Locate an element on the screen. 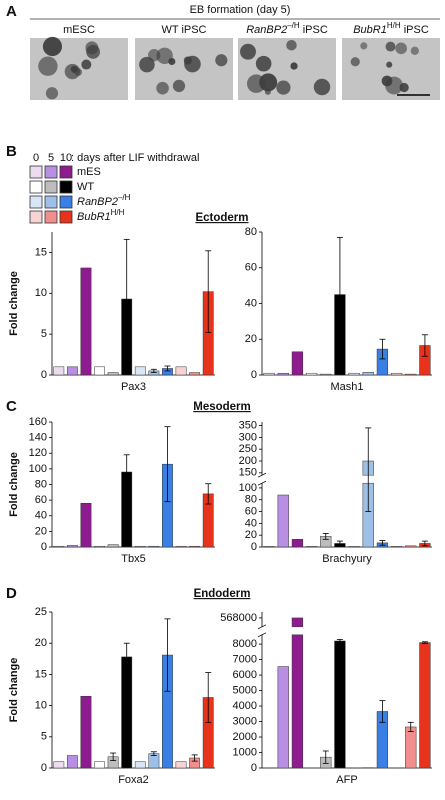 This screenshot has width=445, height=800. panel-title: EB formation (day 5) is located at coordinates (240, 10).